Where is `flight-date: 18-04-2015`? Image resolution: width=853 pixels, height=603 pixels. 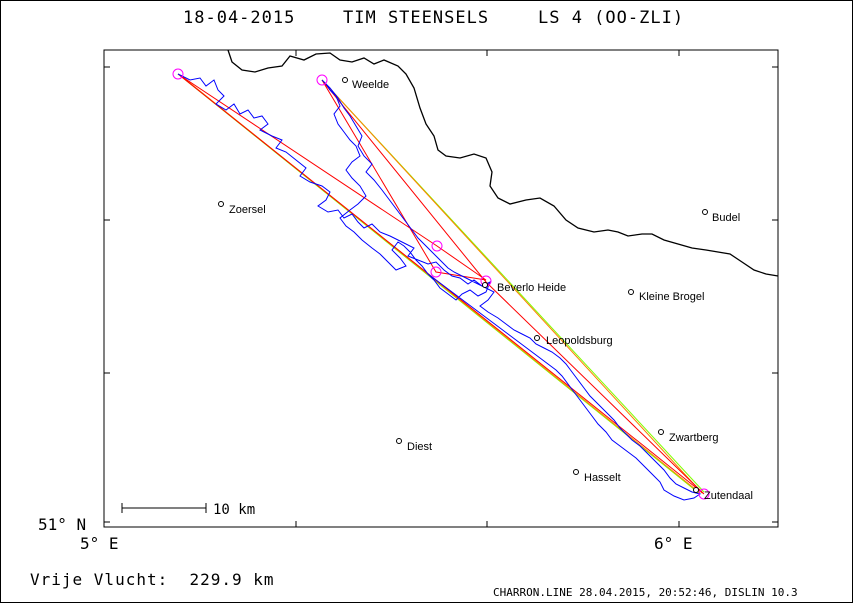
flight-date: 18-04-2015 is located at coordinates (239, 18).